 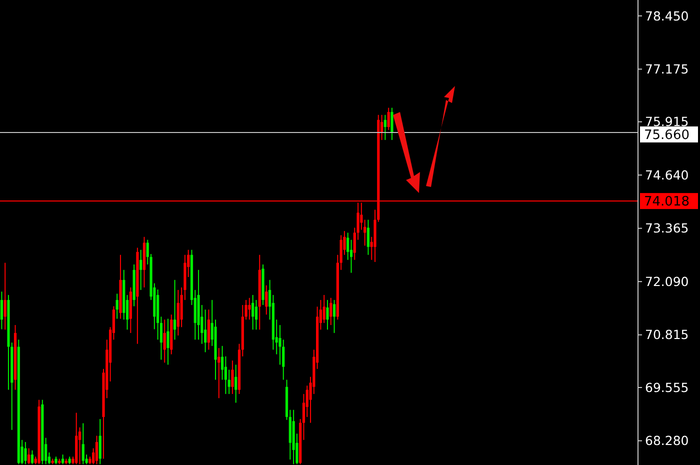 What do you see at coordinates (667, 281) in the screenshot?
I see `y-tick-label: 72.090` at bounding box center [667, 281].